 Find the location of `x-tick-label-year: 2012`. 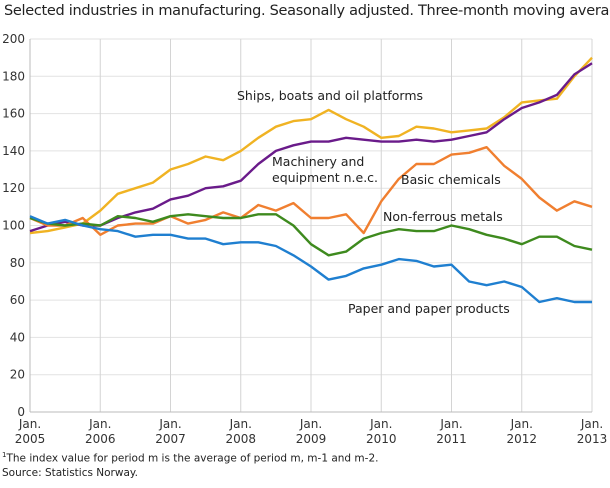

x-tick-label-year: 2012 is located at coordinates (521, 439).